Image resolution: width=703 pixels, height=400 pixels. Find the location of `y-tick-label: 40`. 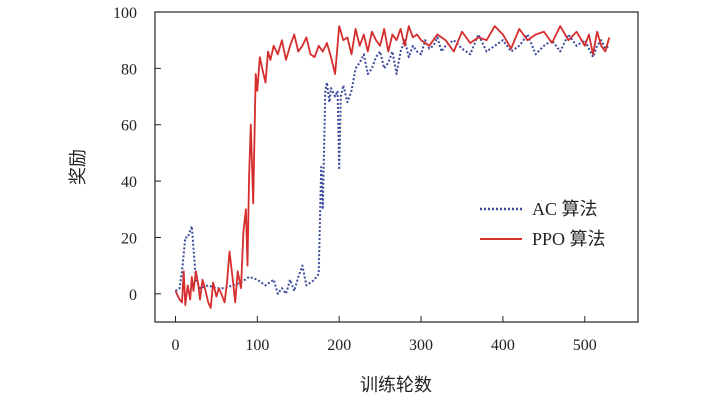

y-tick-label: 40 is located at coordinates (129, 182).